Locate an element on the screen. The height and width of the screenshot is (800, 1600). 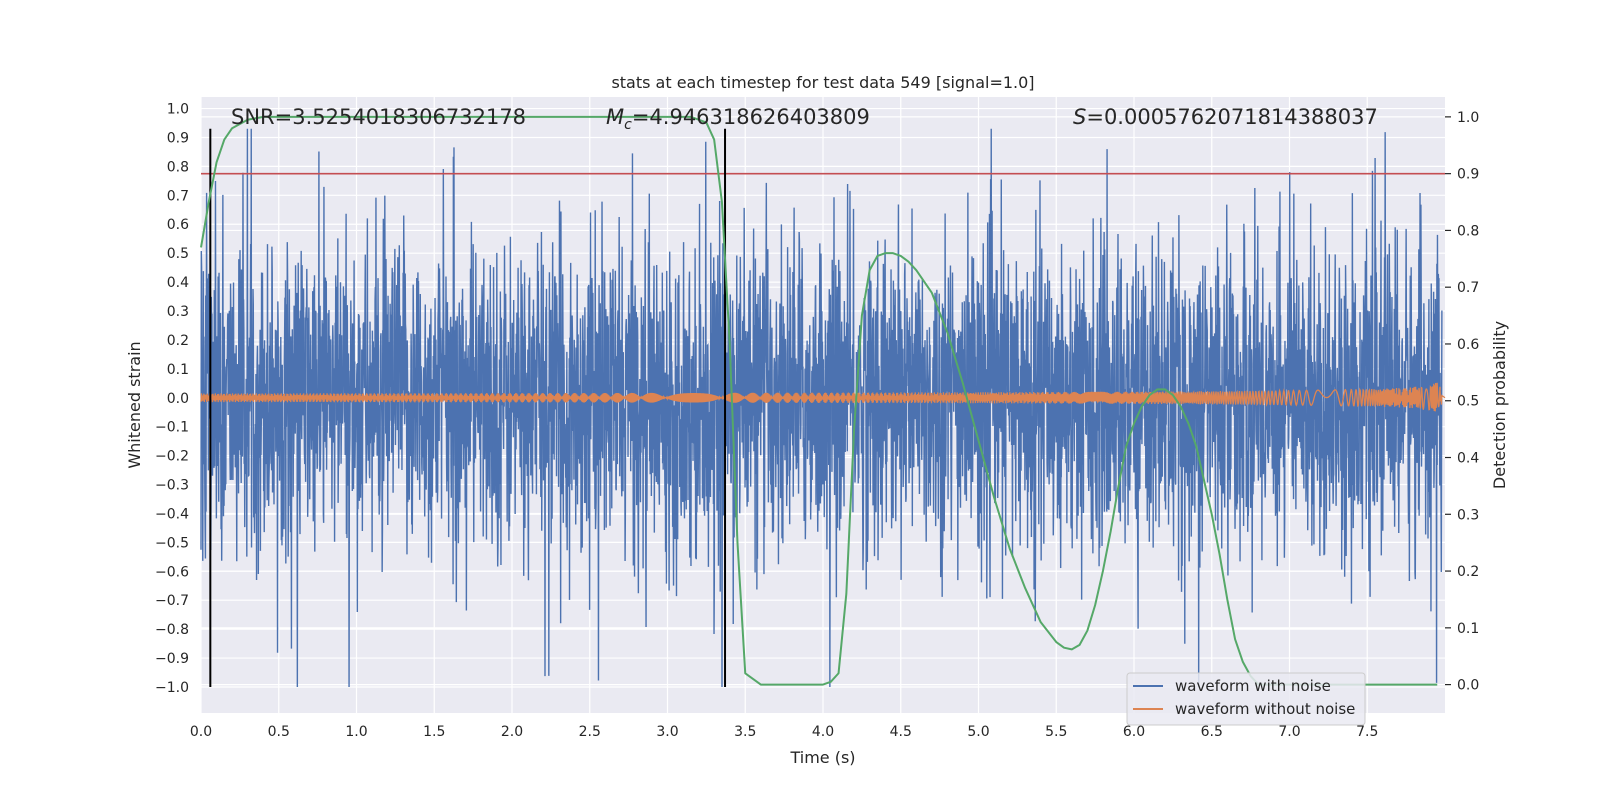
x-tick-label: 6.0 is located at coordinates (1134, 732).